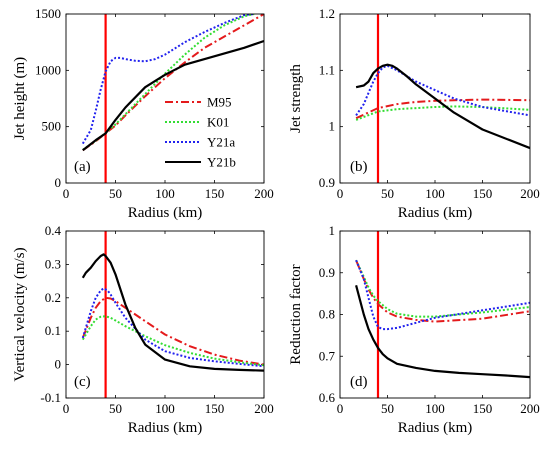  Describe the element at coordinates (48, 13) in the screenshot. I see `y-tick-label: 1500` at that location.